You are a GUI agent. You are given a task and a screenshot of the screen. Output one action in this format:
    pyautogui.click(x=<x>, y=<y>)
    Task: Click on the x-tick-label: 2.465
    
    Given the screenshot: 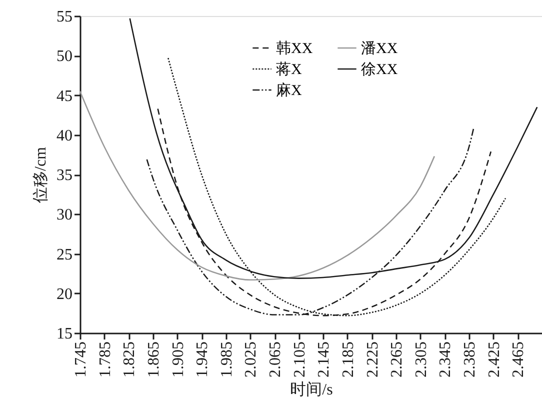 What is the action you would take?
    pyautogui.click(x=519, y=360)
    